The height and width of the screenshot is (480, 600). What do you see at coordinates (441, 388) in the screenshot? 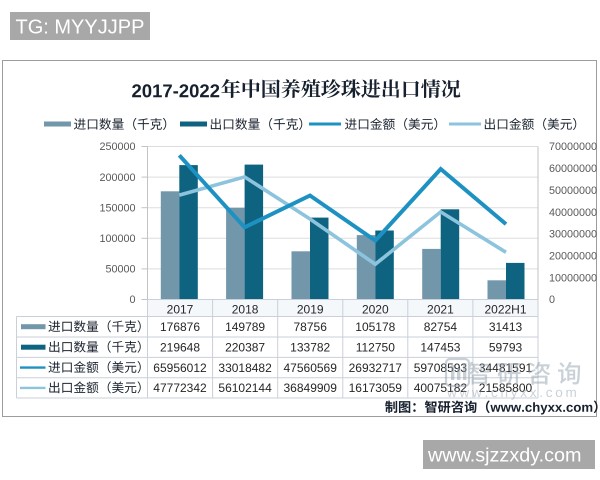
I see `svg-text: 40075182` at bounding box center [441, 388].